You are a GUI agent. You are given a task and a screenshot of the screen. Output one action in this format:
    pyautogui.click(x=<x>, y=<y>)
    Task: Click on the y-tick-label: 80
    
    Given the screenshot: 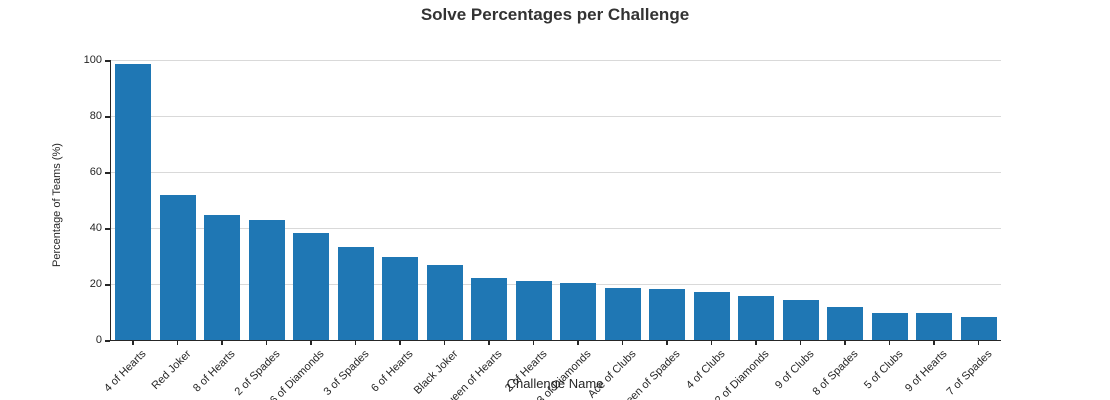 What is the action you would take?
    pyautogui.click(x=95, y=116)
    